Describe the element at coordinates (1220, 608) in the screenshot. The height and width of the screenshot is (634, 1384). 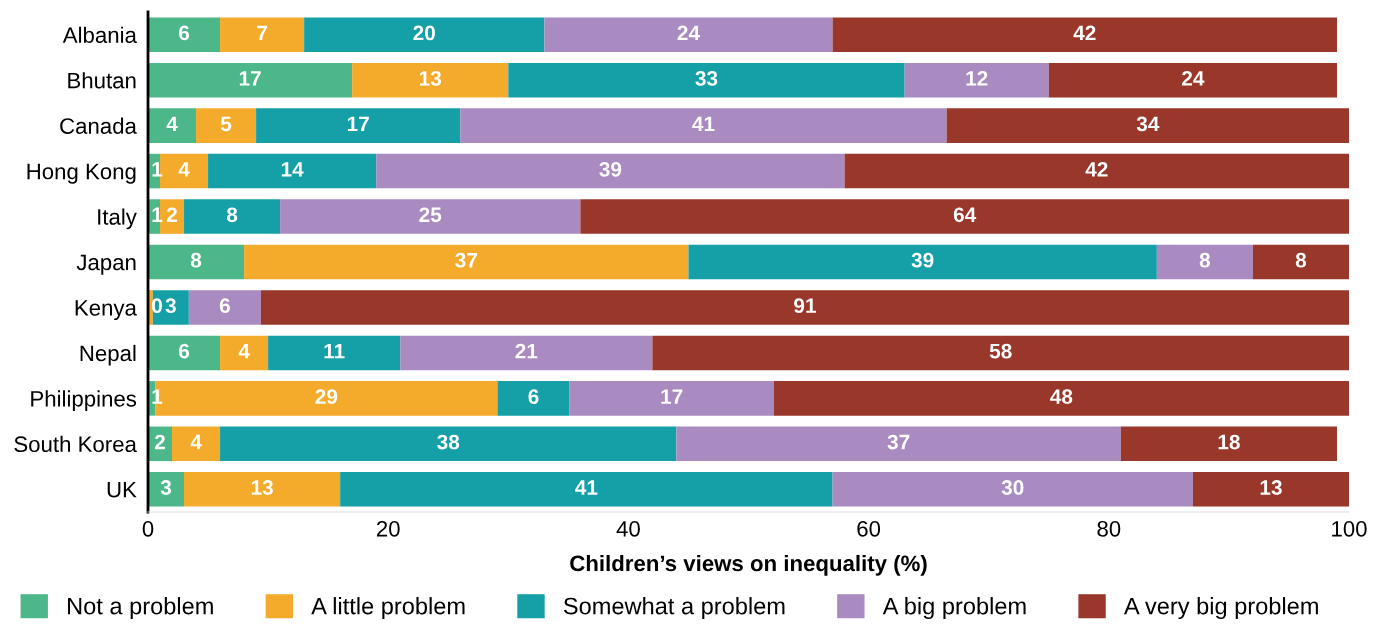
I see `legend-label: A very big problem` at that location.